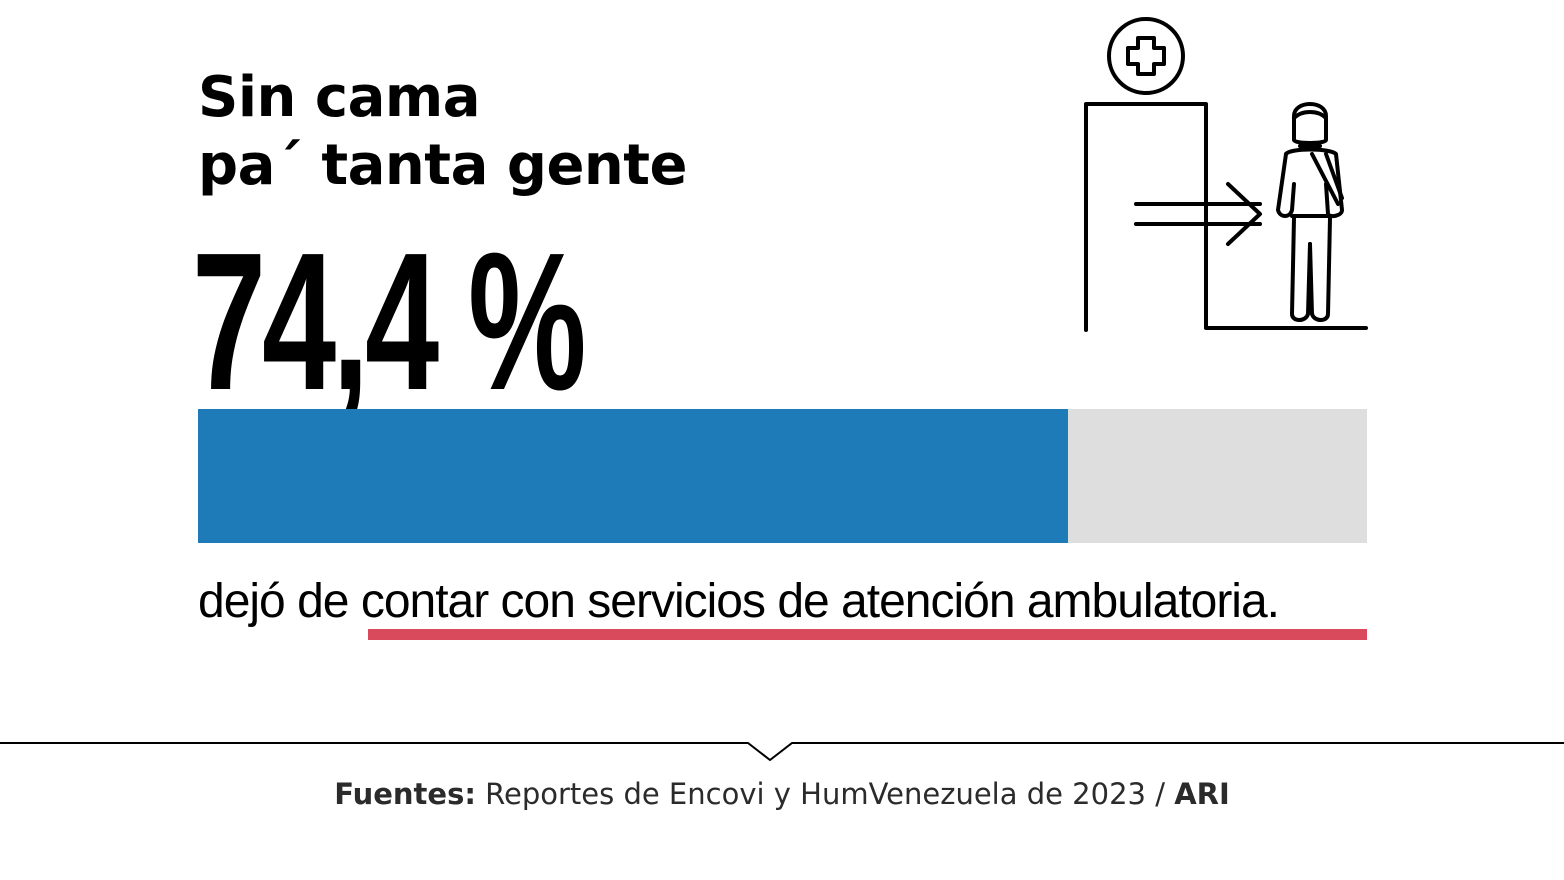 The height and width of the screenshot is (880, 1564). I want to click on divider-with-notch, so click(782, 752).